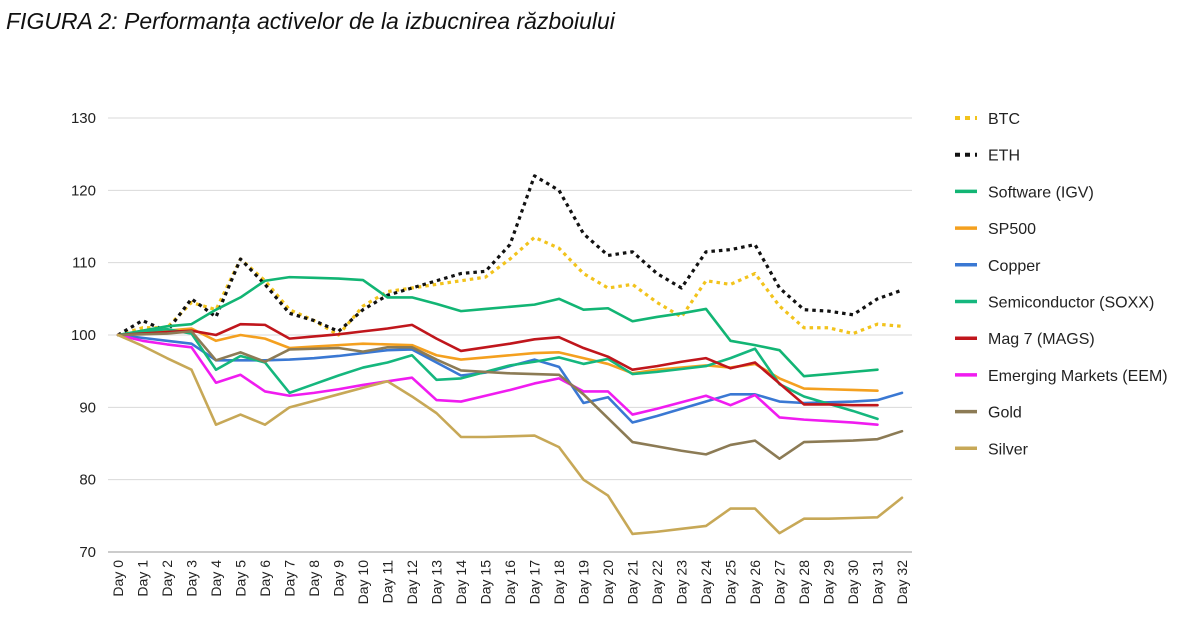 This screenshot has height=626, width=1200. Describe the element at coordinates (83, 190) in the screenshot. I see `y-tick-label: 120` at that location.